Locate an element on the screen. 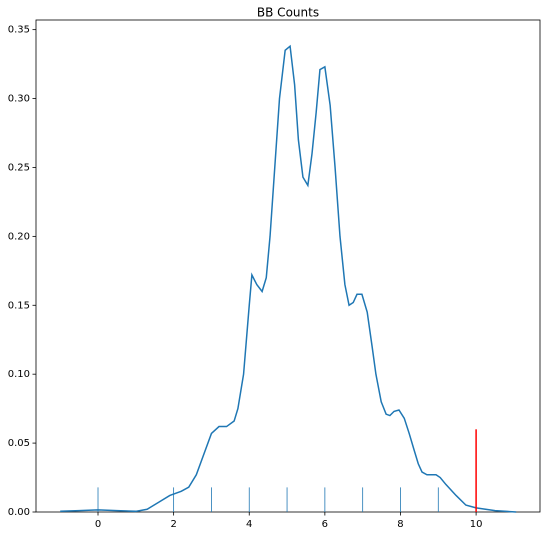 Image resolution: width=545 pixels, height=536 pixels. x-tick-label: 8 is located at coordinates (400, 524).